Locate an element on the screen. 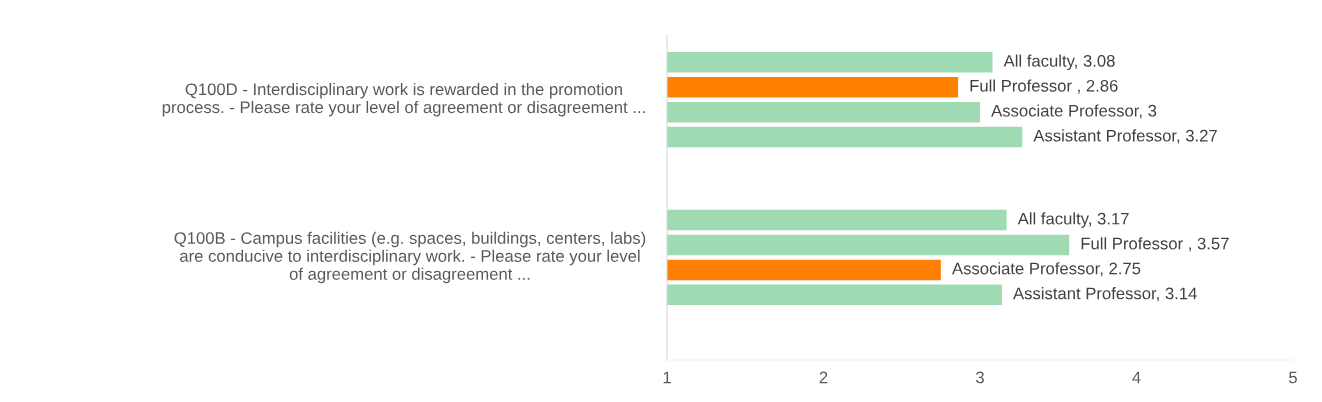  data-label: Assistant Professor, 3.14 is located at coordinates (1105, 294).